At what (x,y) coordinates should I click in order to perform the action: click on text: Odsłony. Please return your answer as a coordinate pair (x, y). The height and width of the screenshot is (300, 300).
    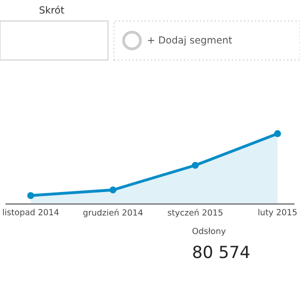
    Looking at the image, I should click on (209, 232).